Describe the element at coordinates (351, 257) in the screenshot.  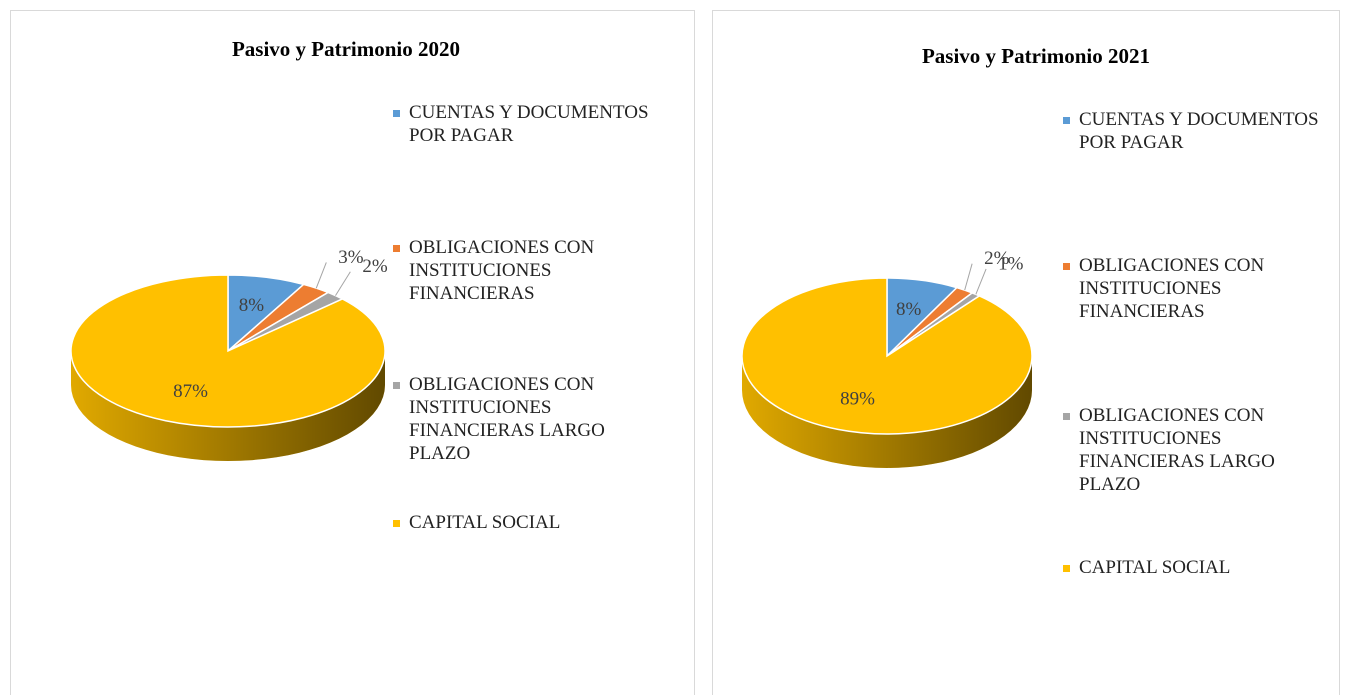
I see `data-label: 3%` at that location.